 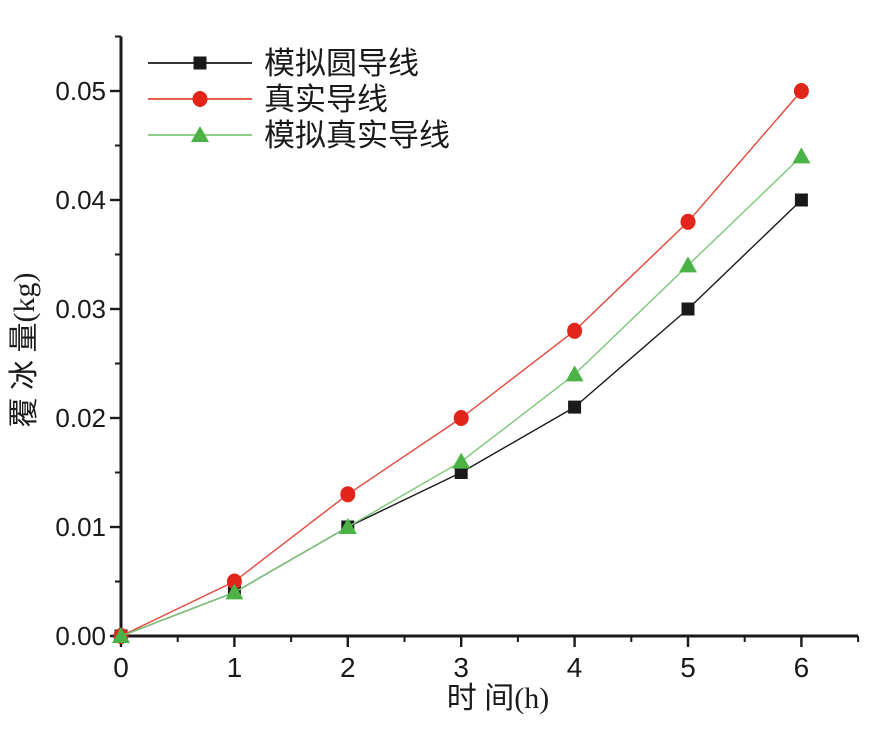 What do you see at coordinates (688, 221) in the screenshot?
I see `series-real-conductor-point-5-circle-marker` at bounding box center [688, 221].